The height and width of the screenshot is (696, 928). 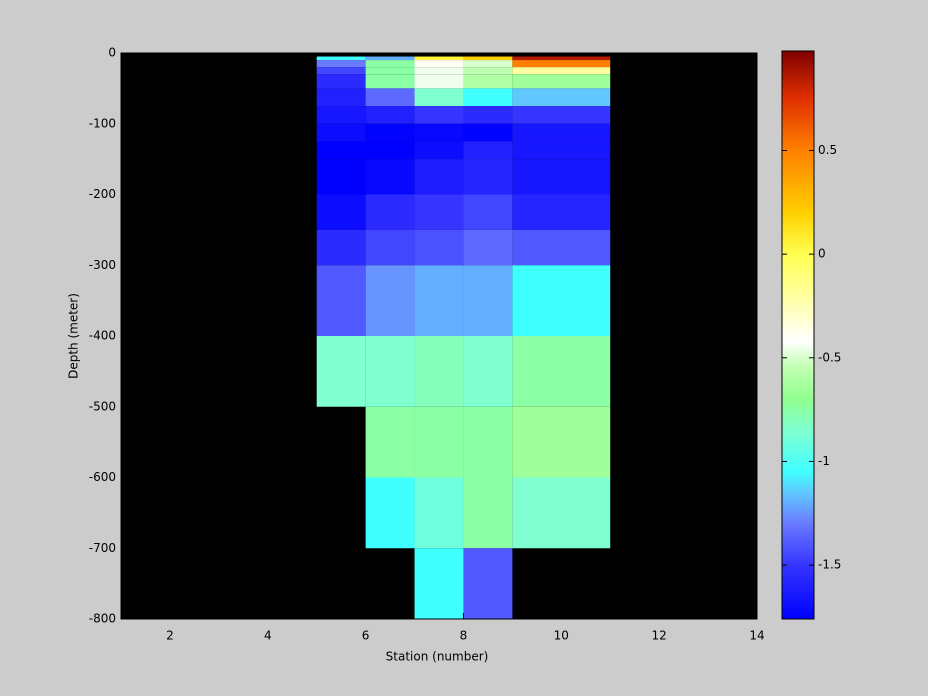 I want to click on colorbar-tick-label: -1.5, so click(x=829, y=565).